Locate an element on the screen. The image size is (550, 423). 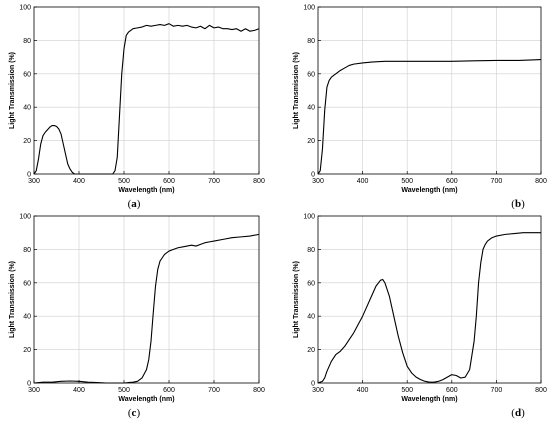
panel-label: (b) is located at coordinates (518, 204).